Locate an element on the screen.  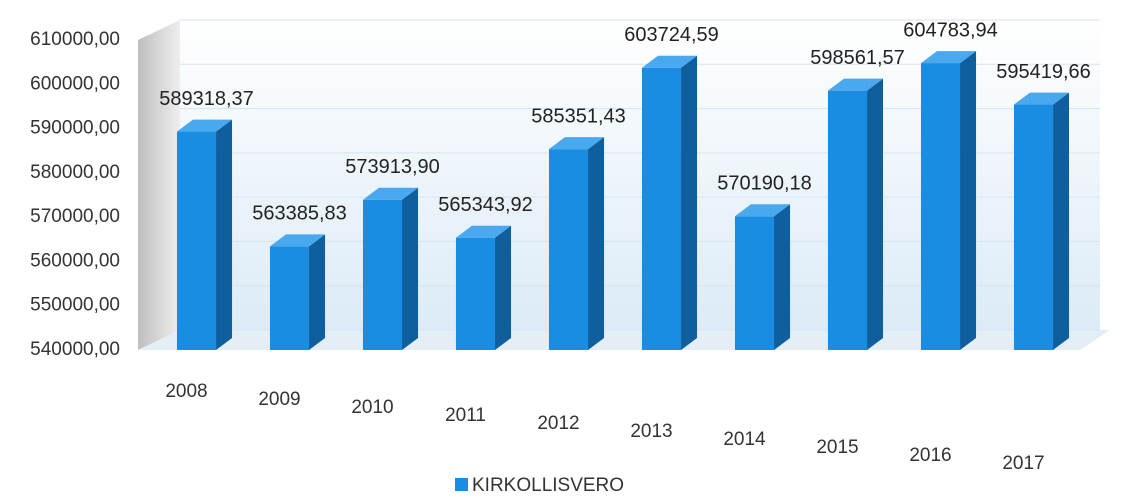
data-label: 585351,43 is located at coordinates (578, 116).